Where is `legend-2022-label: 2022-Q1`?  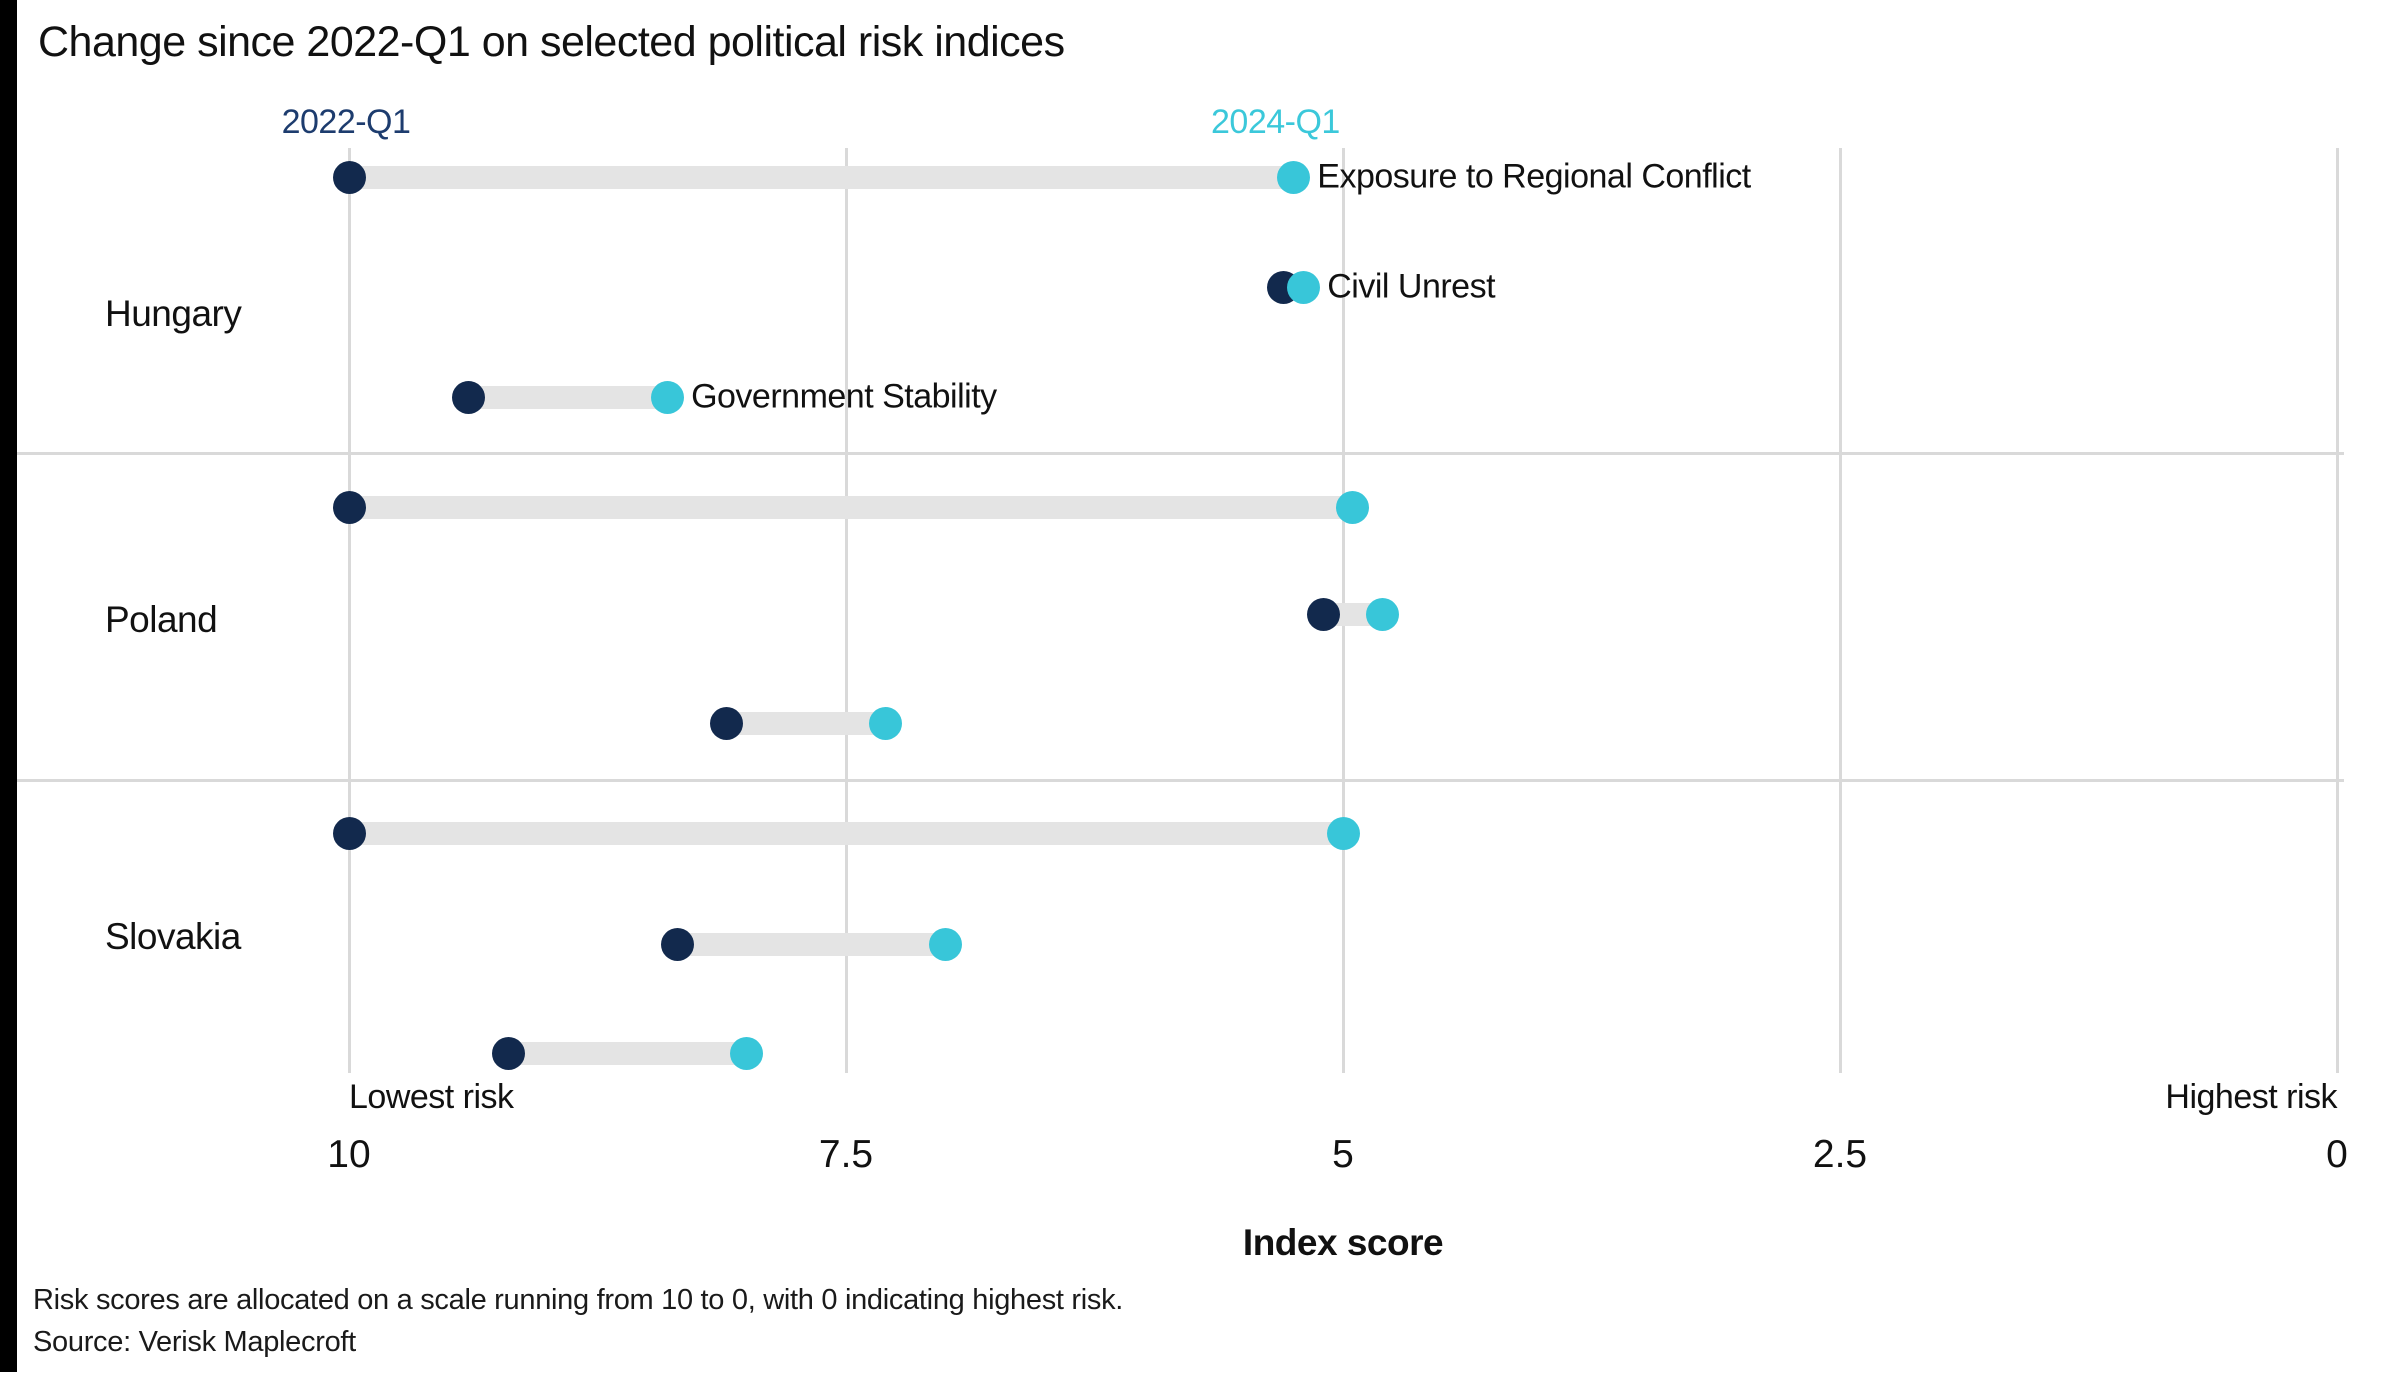 legend-2022-label: 2022-Q1 is located at coordinates (346, 122).